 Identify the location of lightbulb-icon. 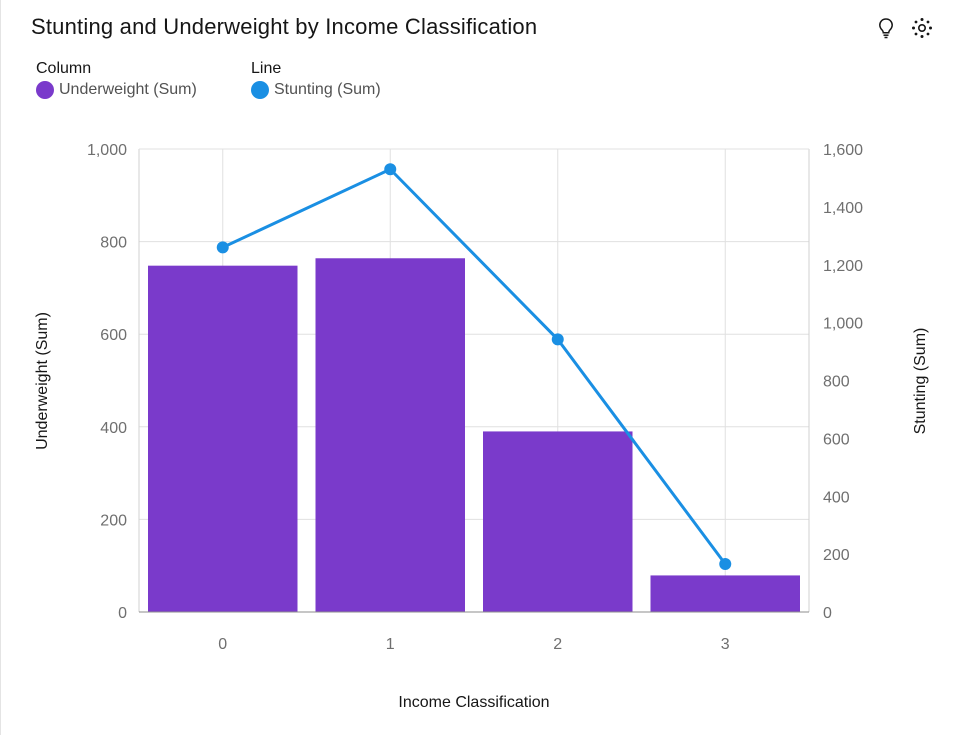
(886, 28).